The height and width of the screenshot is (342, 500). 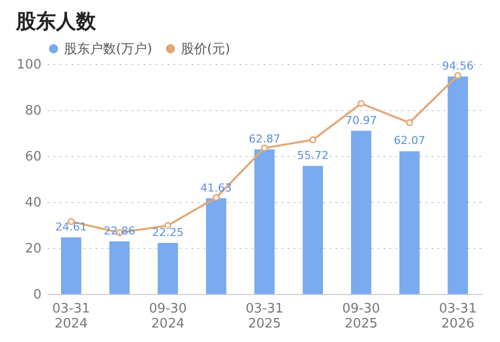 I want to click on data-label: 55.72, so click(x=313, y=155).